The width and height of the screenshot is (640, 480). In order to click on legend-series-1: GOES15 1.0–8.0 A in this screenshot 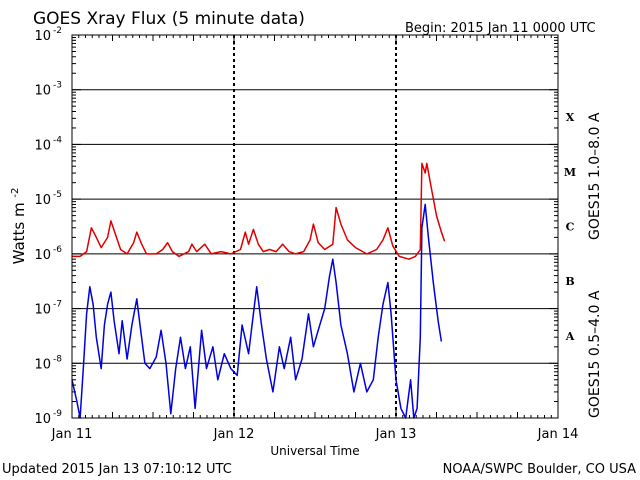, I will do `click(595, 176)`.